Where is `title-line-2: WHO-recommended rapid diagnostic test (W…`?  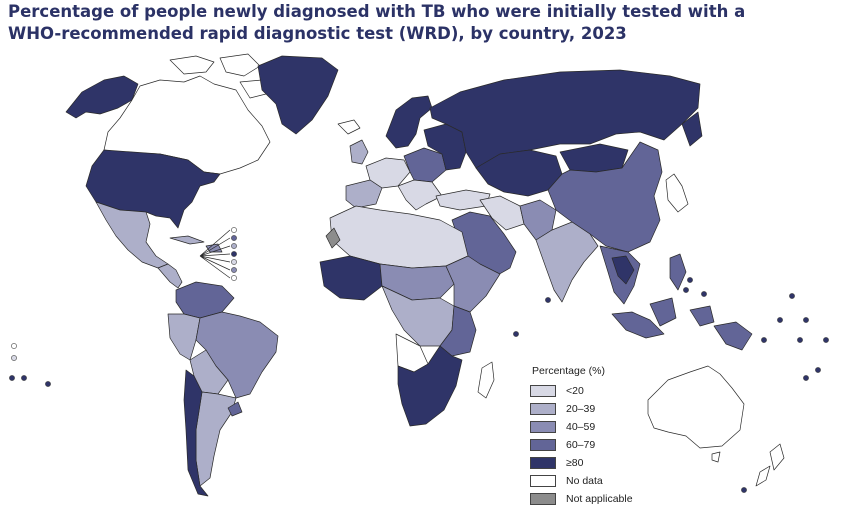 title-line-2: WHO-recommended rapid diagnostic test (W… is located at coordinates (317, 33).